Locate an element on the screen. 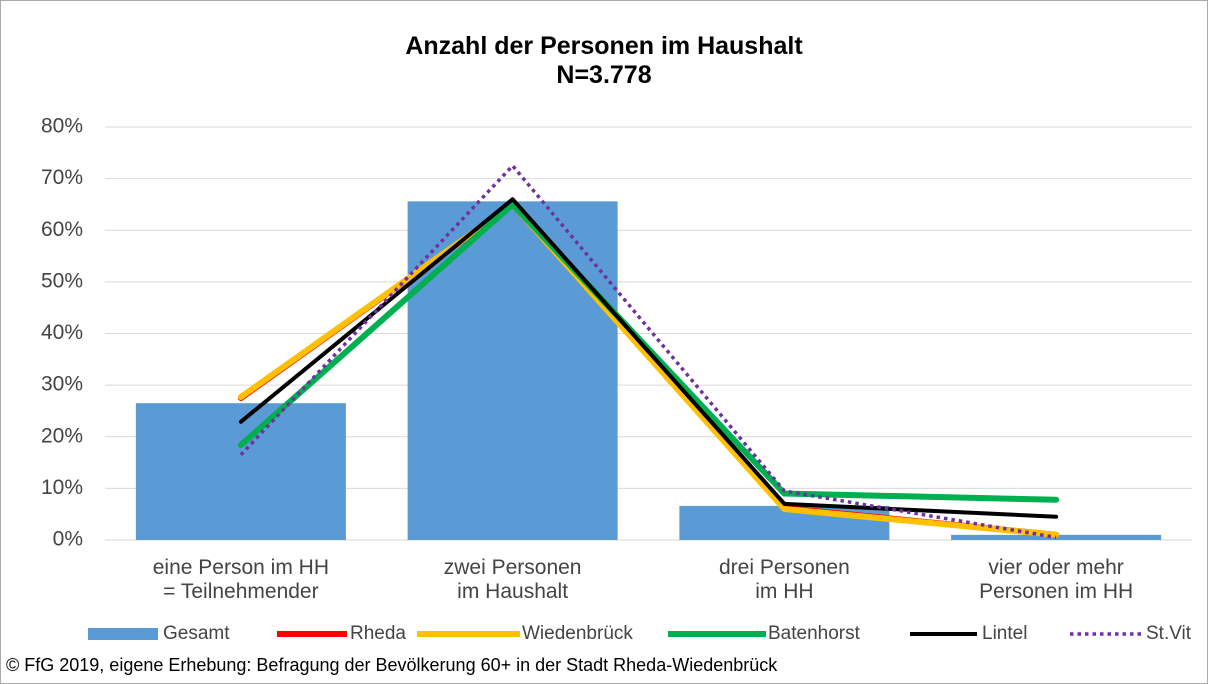  legend-swatch is located at coordinates (123, 634).